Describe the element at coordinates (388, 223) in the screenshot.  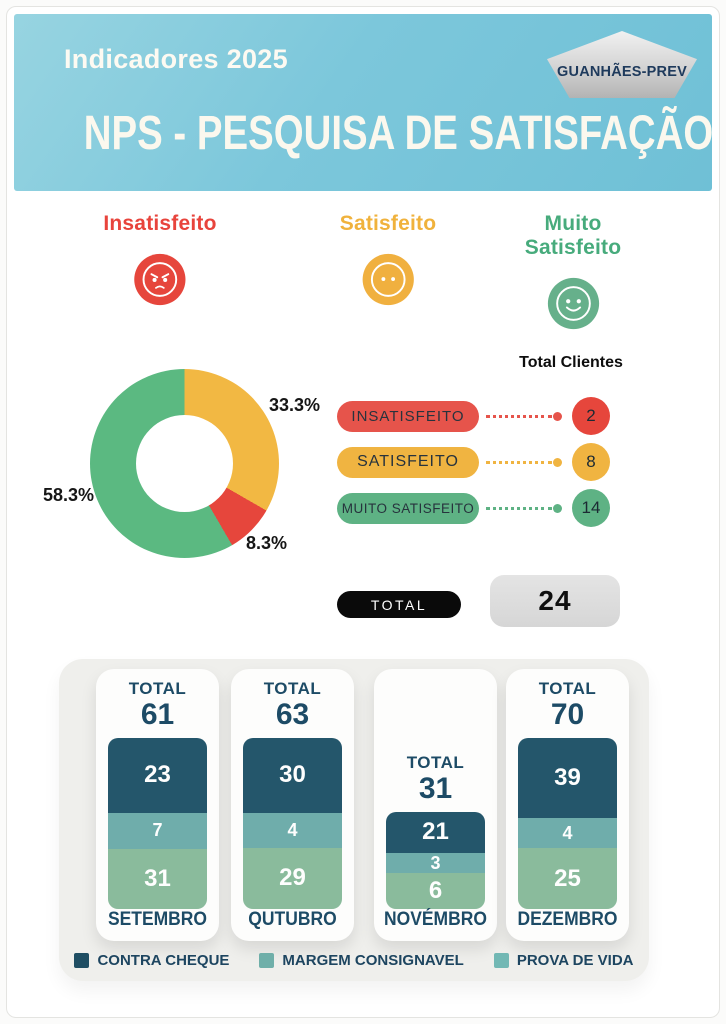
I see `category-label: Satisfeito` at that location.